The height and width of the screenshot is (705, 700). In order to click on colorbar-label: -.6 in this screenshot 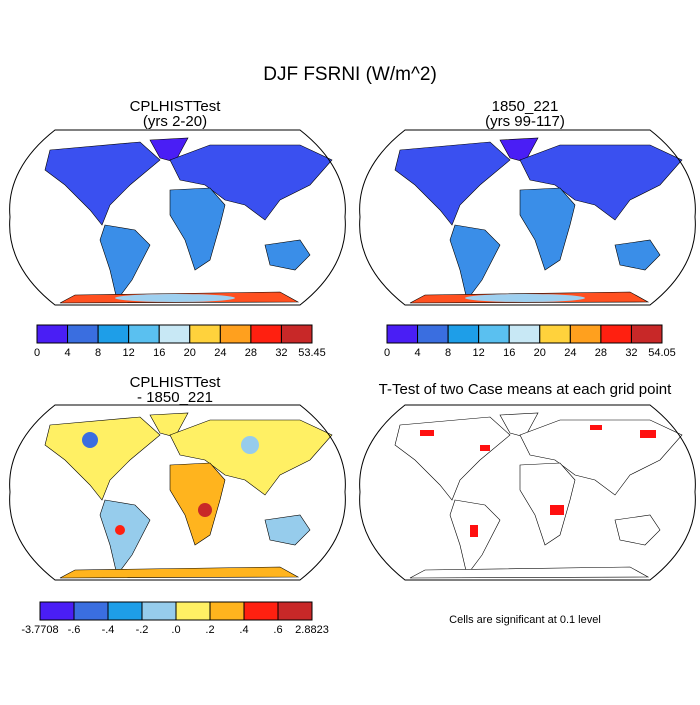, I will do `click(74, 630)`.